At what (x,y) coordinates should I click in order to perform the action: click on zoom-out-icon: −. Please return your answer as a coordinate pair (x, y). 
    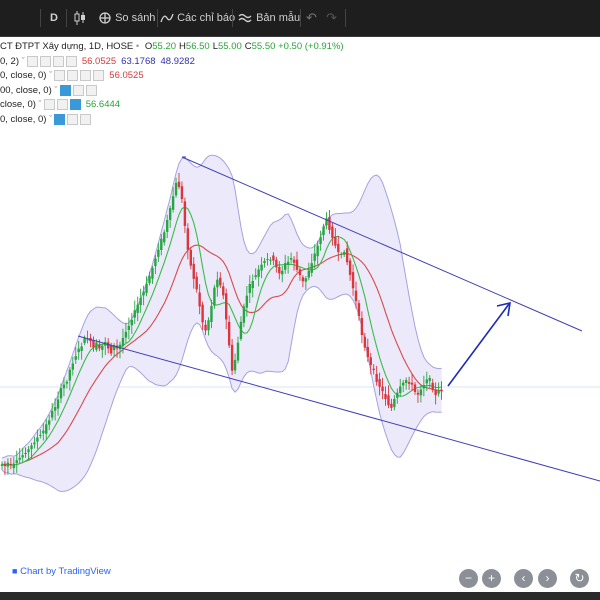
    Looking at the image, I should click on (468, 578).